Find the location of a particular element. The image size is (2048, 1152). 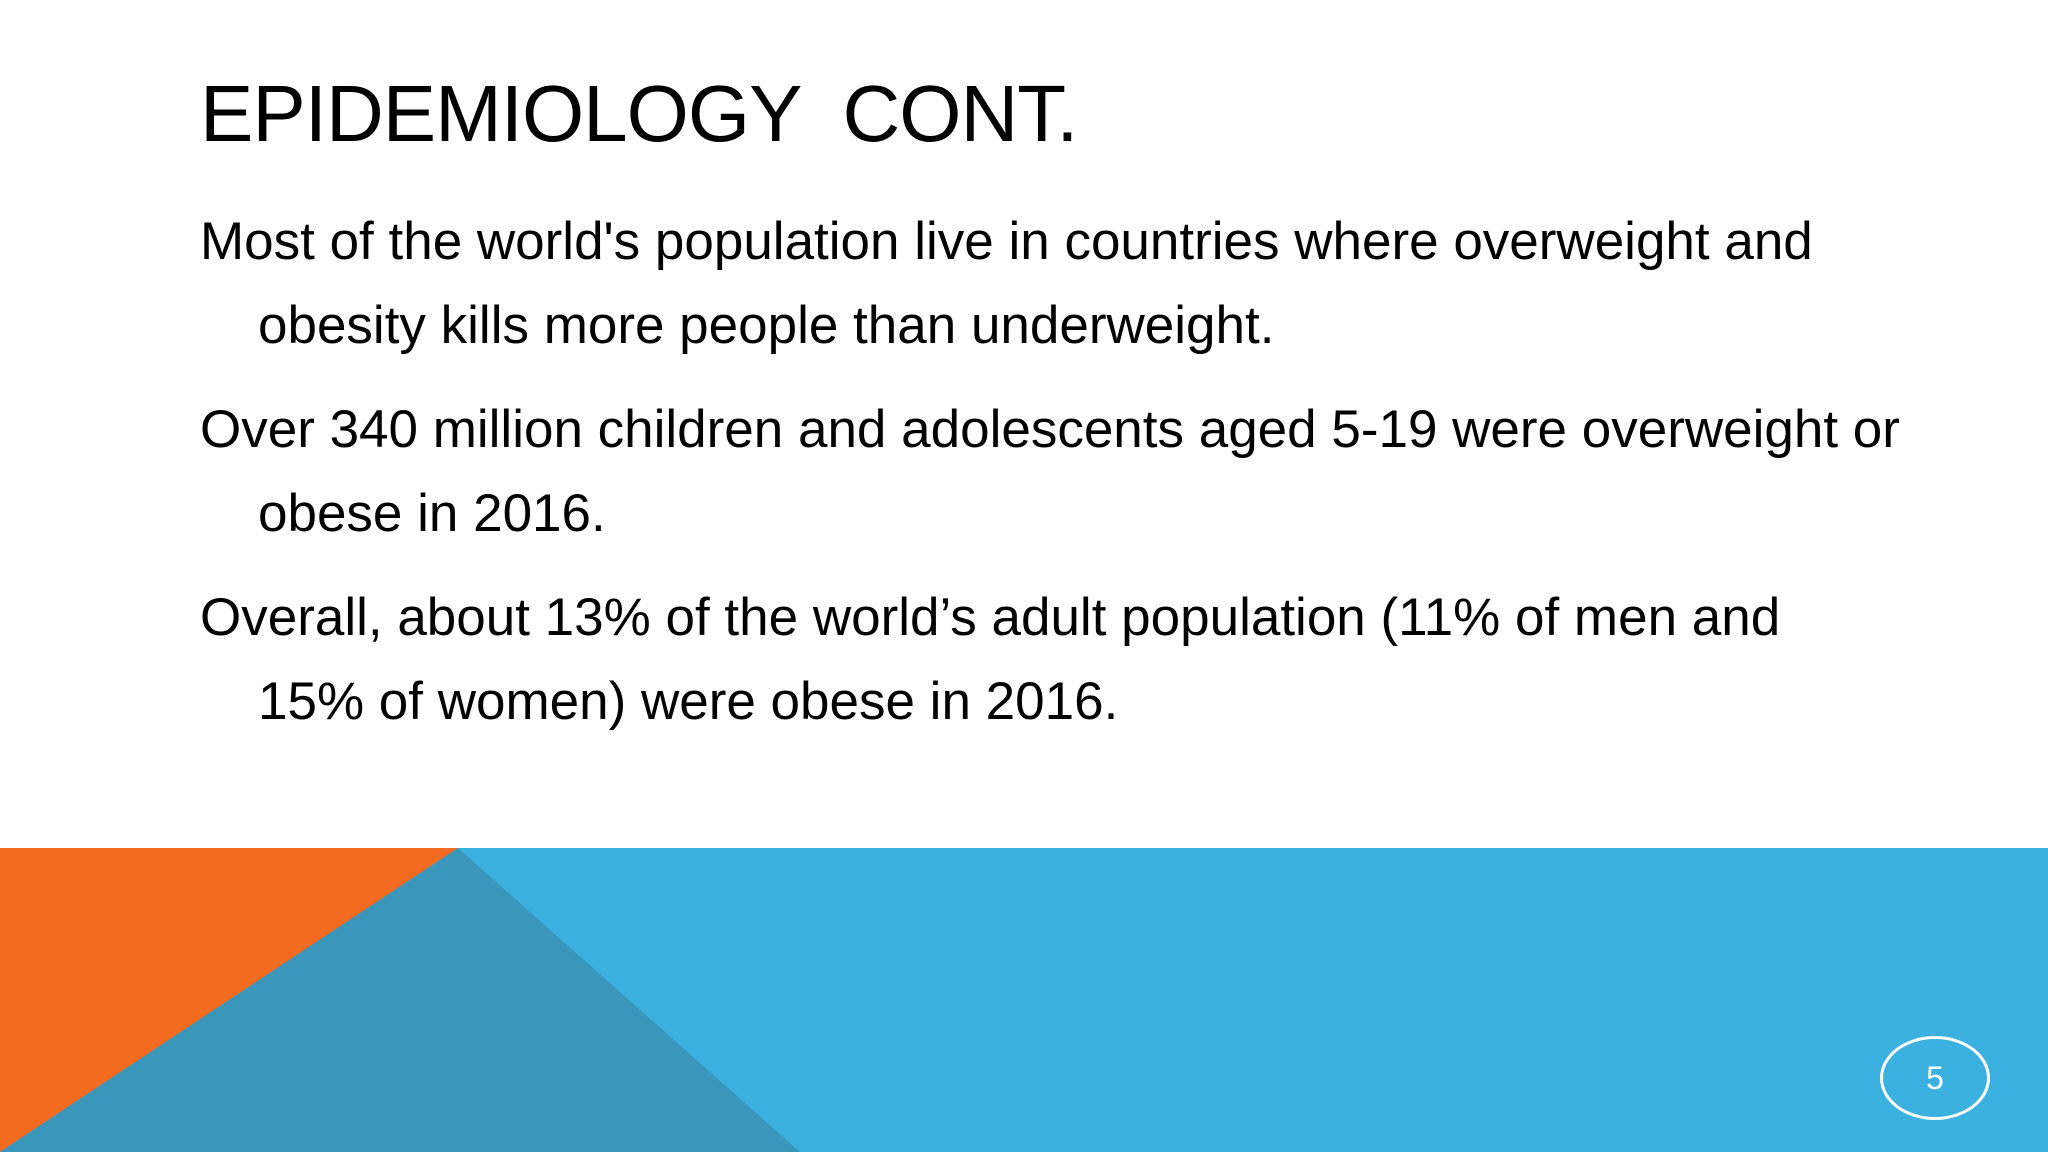

page-number-badge: 5 is located at coordinates (1935, 1078).